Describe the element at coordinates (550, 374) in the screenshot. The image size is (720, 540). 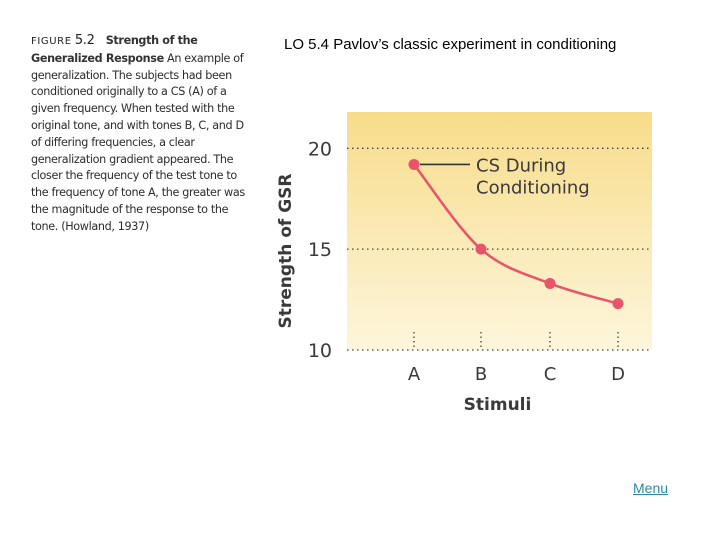
I see `x-tick-label: C` at that location.